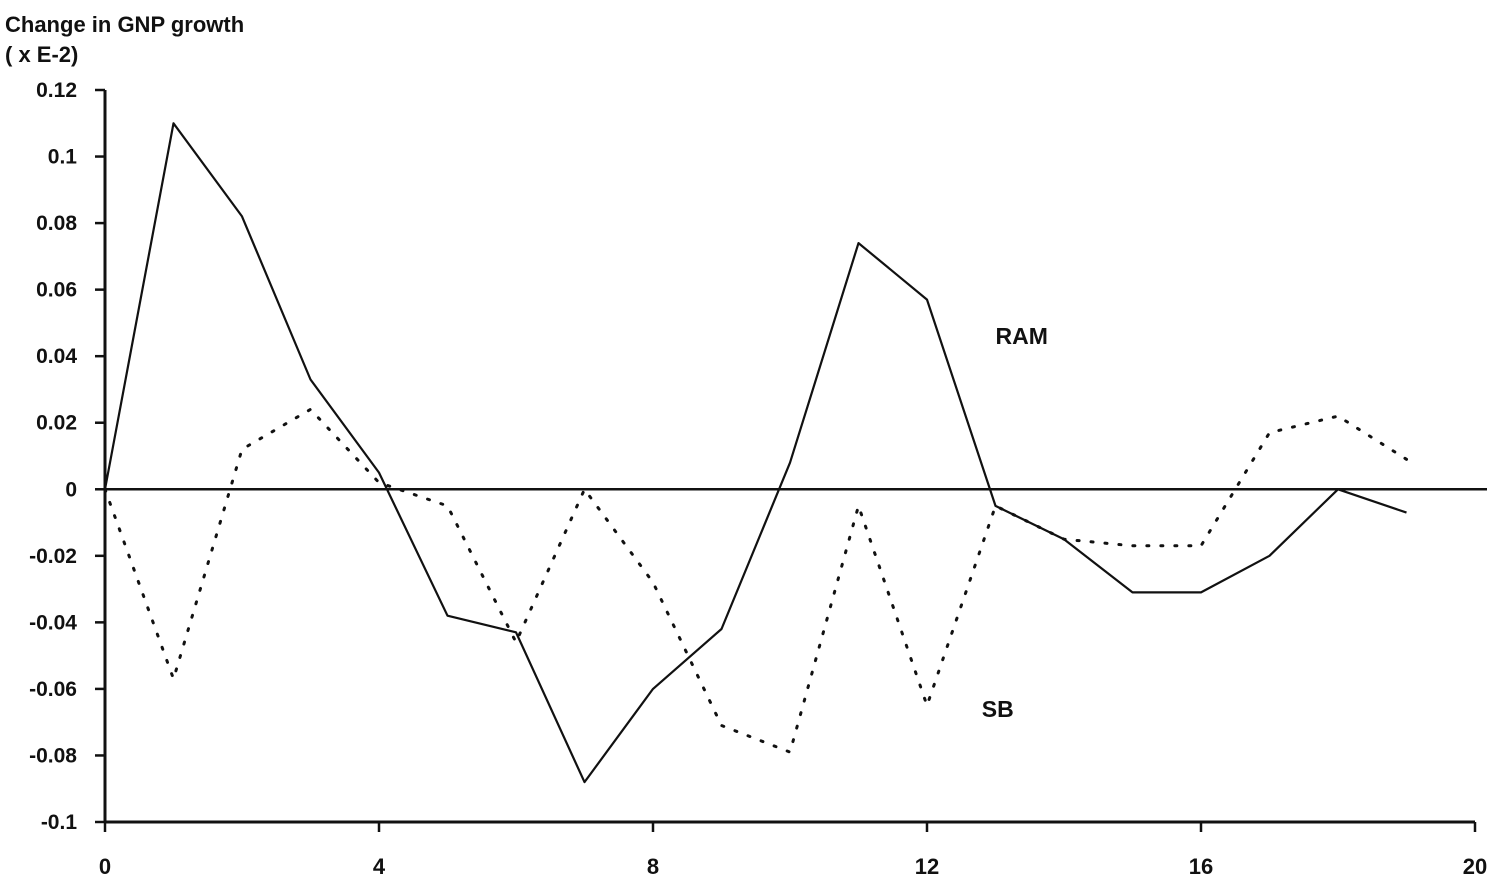 The image size is (1499, 891). What do you see at coordinates (59, 822) in the screenshot?
I see `y-tick-label: -0.1` at bounding box center [59, 822].